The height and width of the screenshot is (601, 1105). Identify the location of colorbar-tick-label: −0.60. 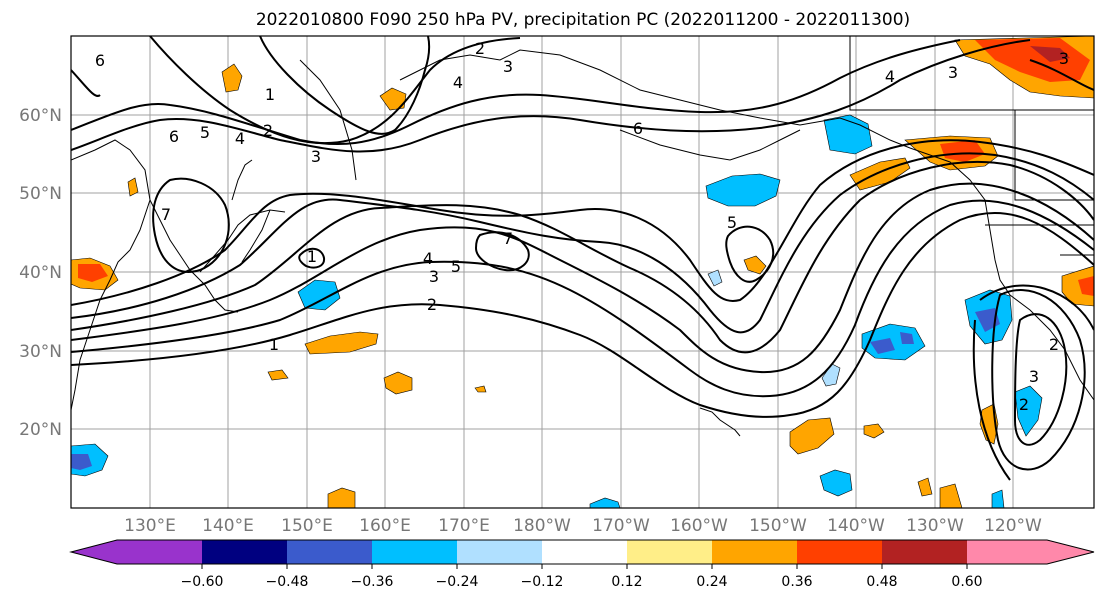
(202, 582).